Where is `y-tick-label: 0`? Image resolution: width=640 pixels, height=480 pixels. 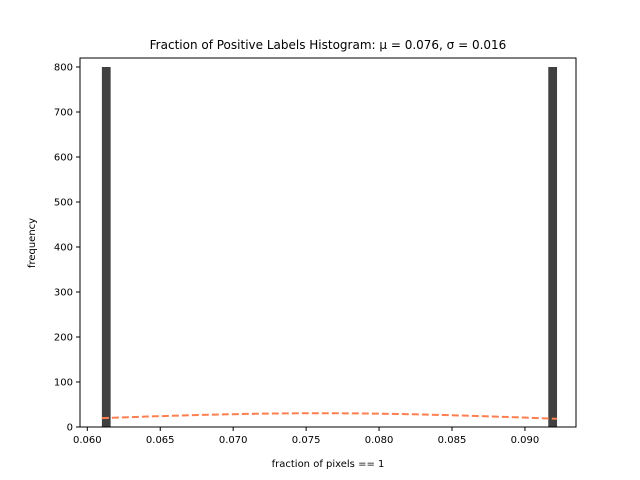
y-tick-label: 0 is located at coordinates (70, 428).